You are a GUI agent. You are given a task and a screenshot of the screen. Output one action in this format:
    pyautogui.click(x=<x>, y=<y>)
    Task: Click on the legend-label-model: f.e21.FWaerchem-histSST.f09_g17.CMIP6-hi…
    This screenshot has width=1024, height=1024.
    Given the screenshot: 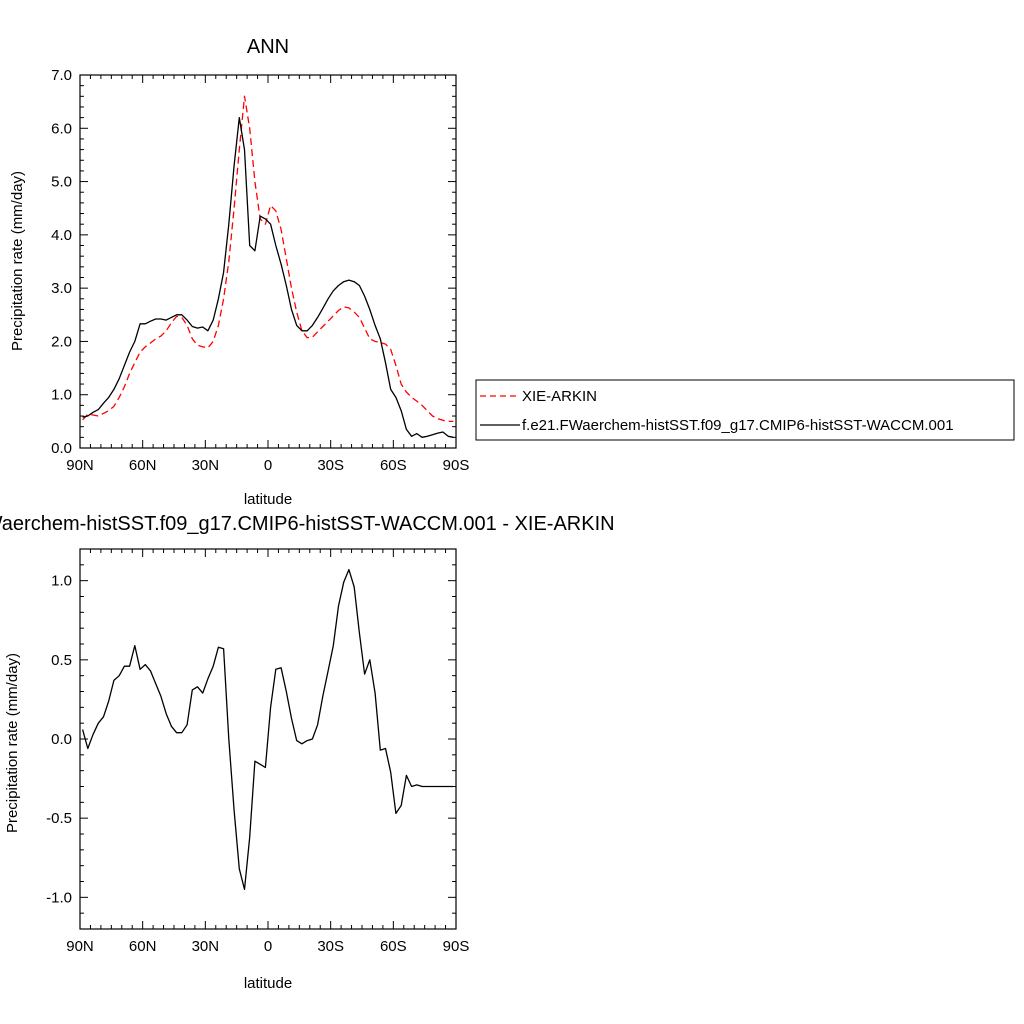 What is the action you would take?
    pyautogui.click(x=738, y=425)
    